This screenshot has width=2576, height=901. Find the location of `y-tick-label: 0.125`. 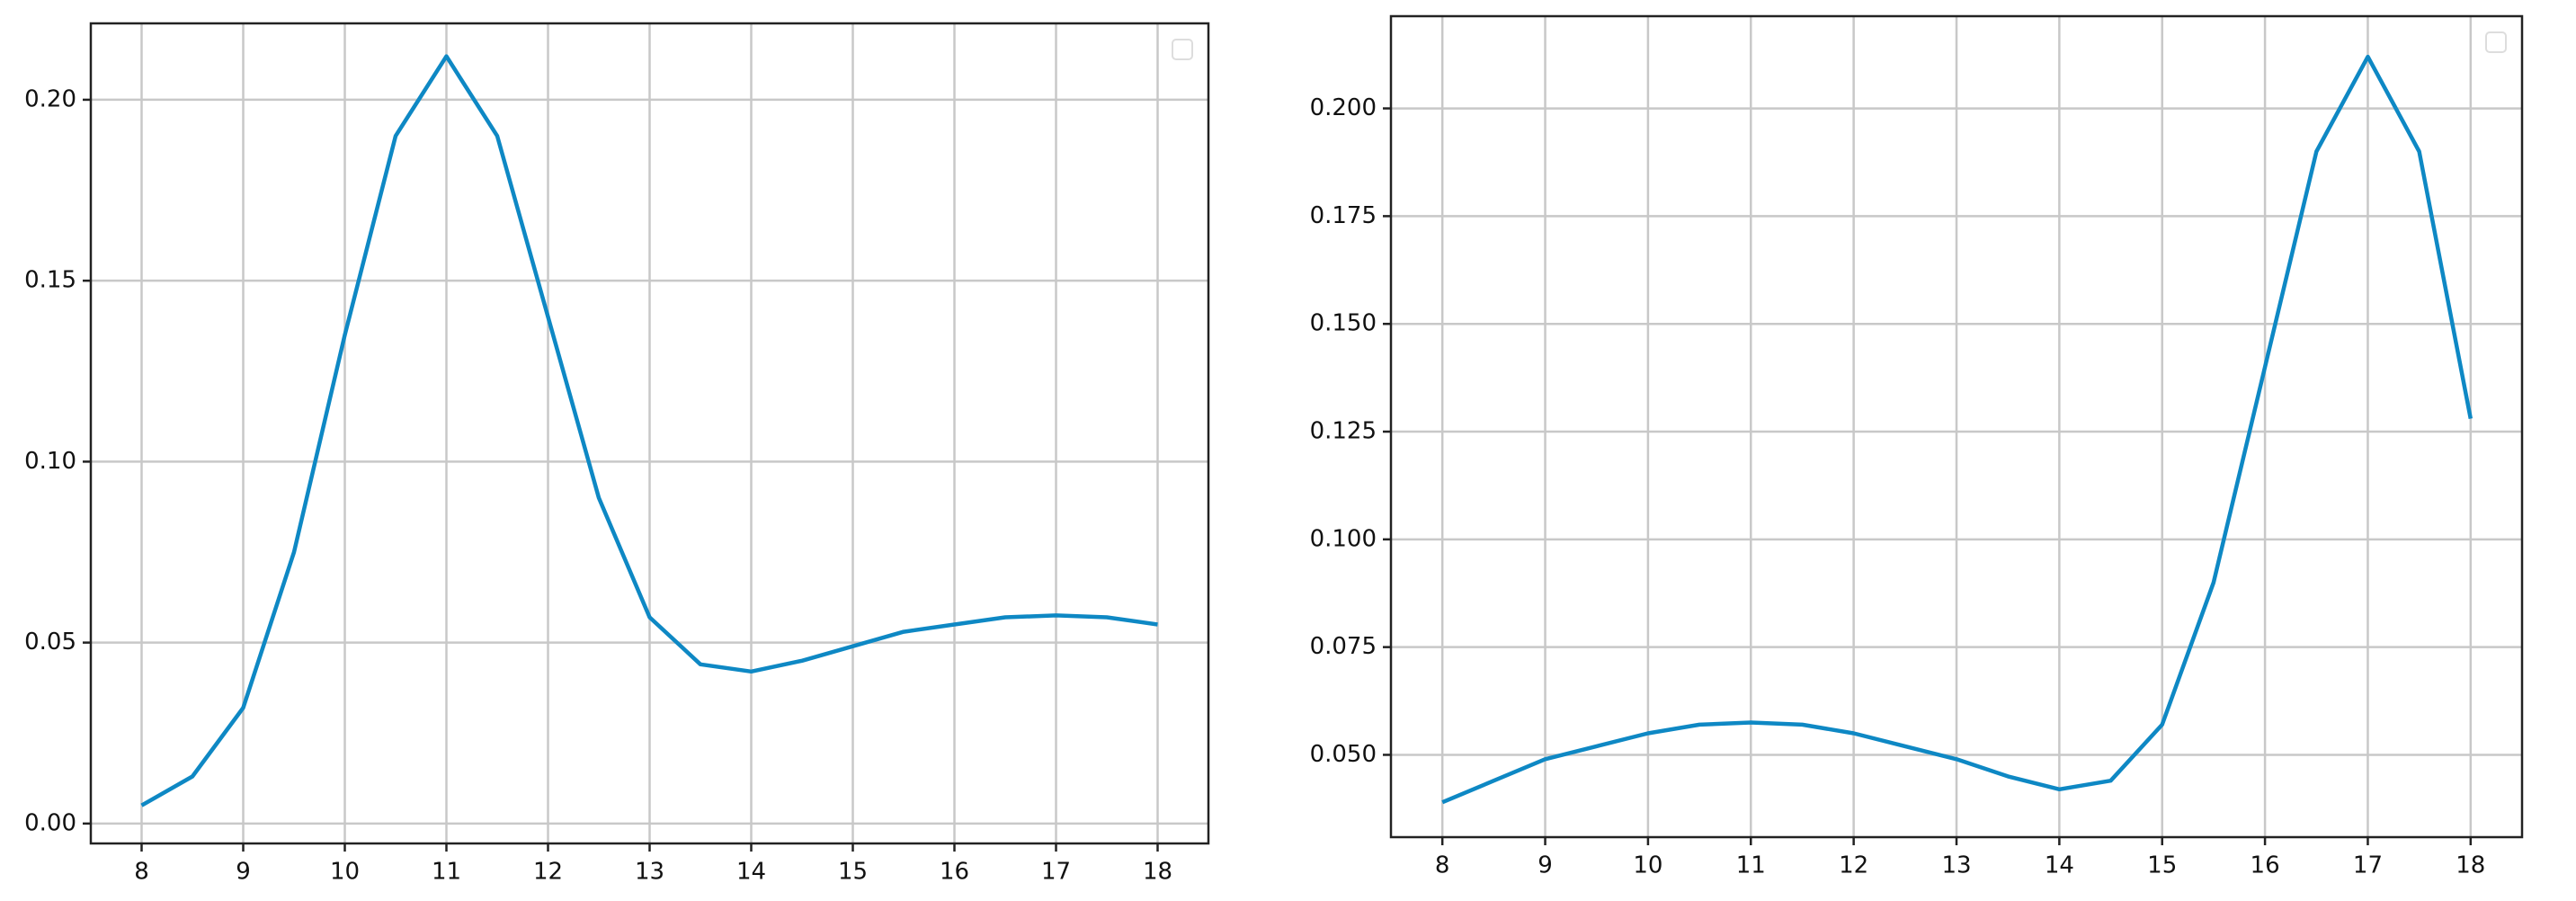

y-tick-label: 0.125 is located at coordinates (1344, 431).